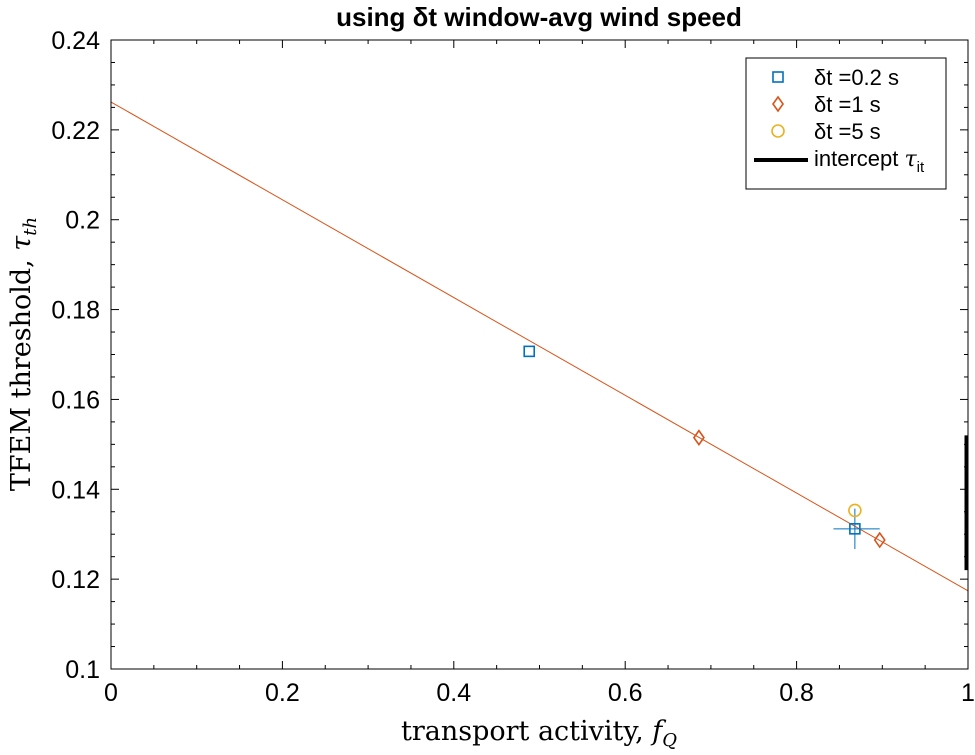 The width and height of the screenshot is (975, 755). What do you see at coordinates (856, 77) in the screenshot?
I see `legend-label: δt =0.2 s` at bounding box center [856, 77].